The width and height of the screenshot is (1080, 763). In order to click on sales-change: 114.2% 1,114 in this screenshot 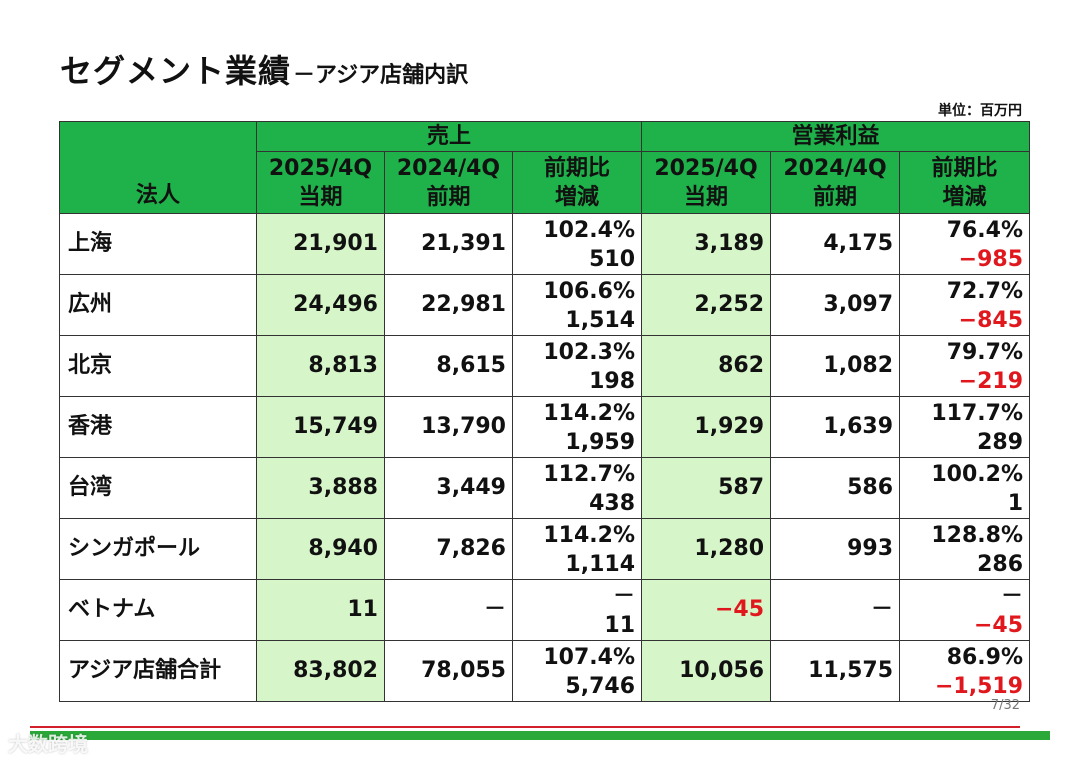, I will do `click(577, 549)`.